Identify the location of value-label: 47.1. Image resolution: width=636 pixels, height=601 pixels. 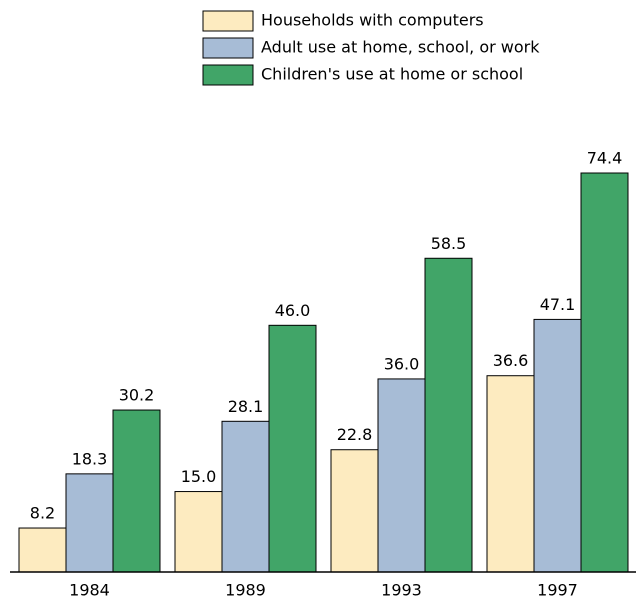
(558, 304).